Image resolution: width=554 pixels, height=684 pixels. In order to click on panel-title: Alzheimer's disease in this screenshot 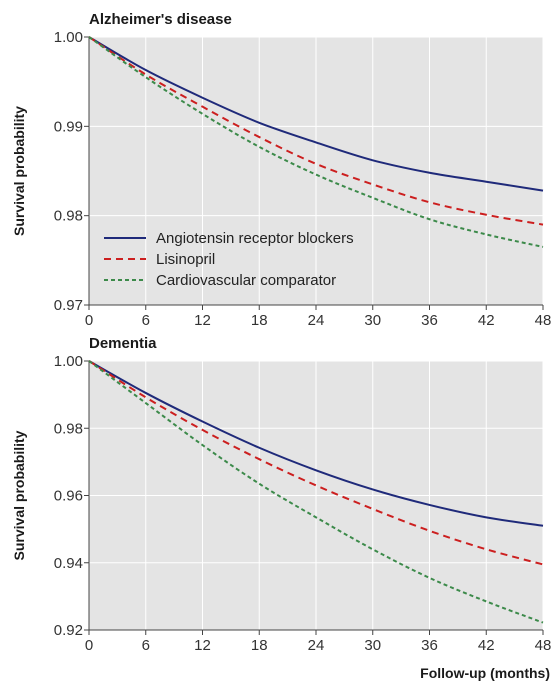, I will do `click(160, 19)`.